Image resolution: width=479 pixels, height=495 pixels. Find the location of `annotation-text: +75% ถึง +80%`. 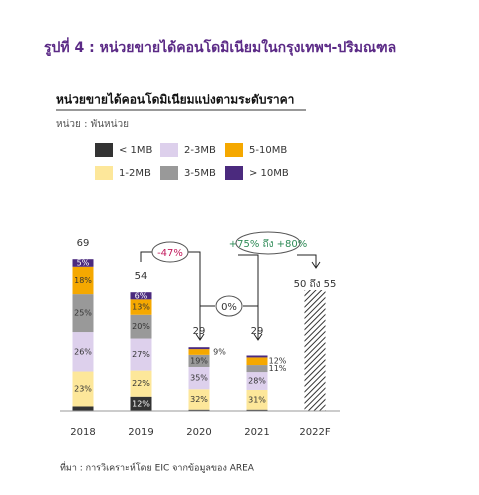

annotation-text: +75% ถึง +80% is located at coordinates (268, 244).